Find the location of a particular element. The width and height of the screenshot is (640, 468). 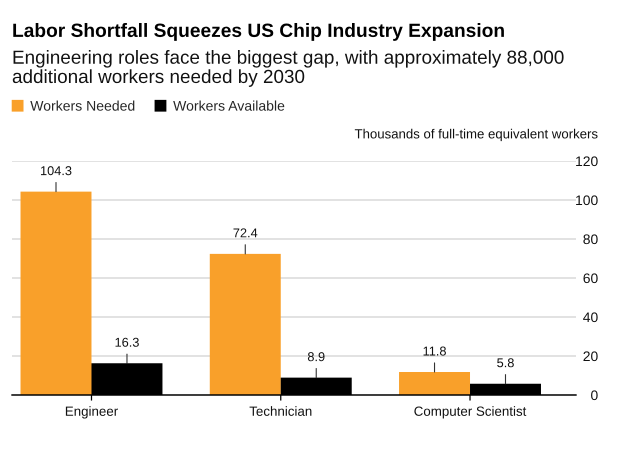

y-tick-label: 100 is located at coordinates (587, 200).